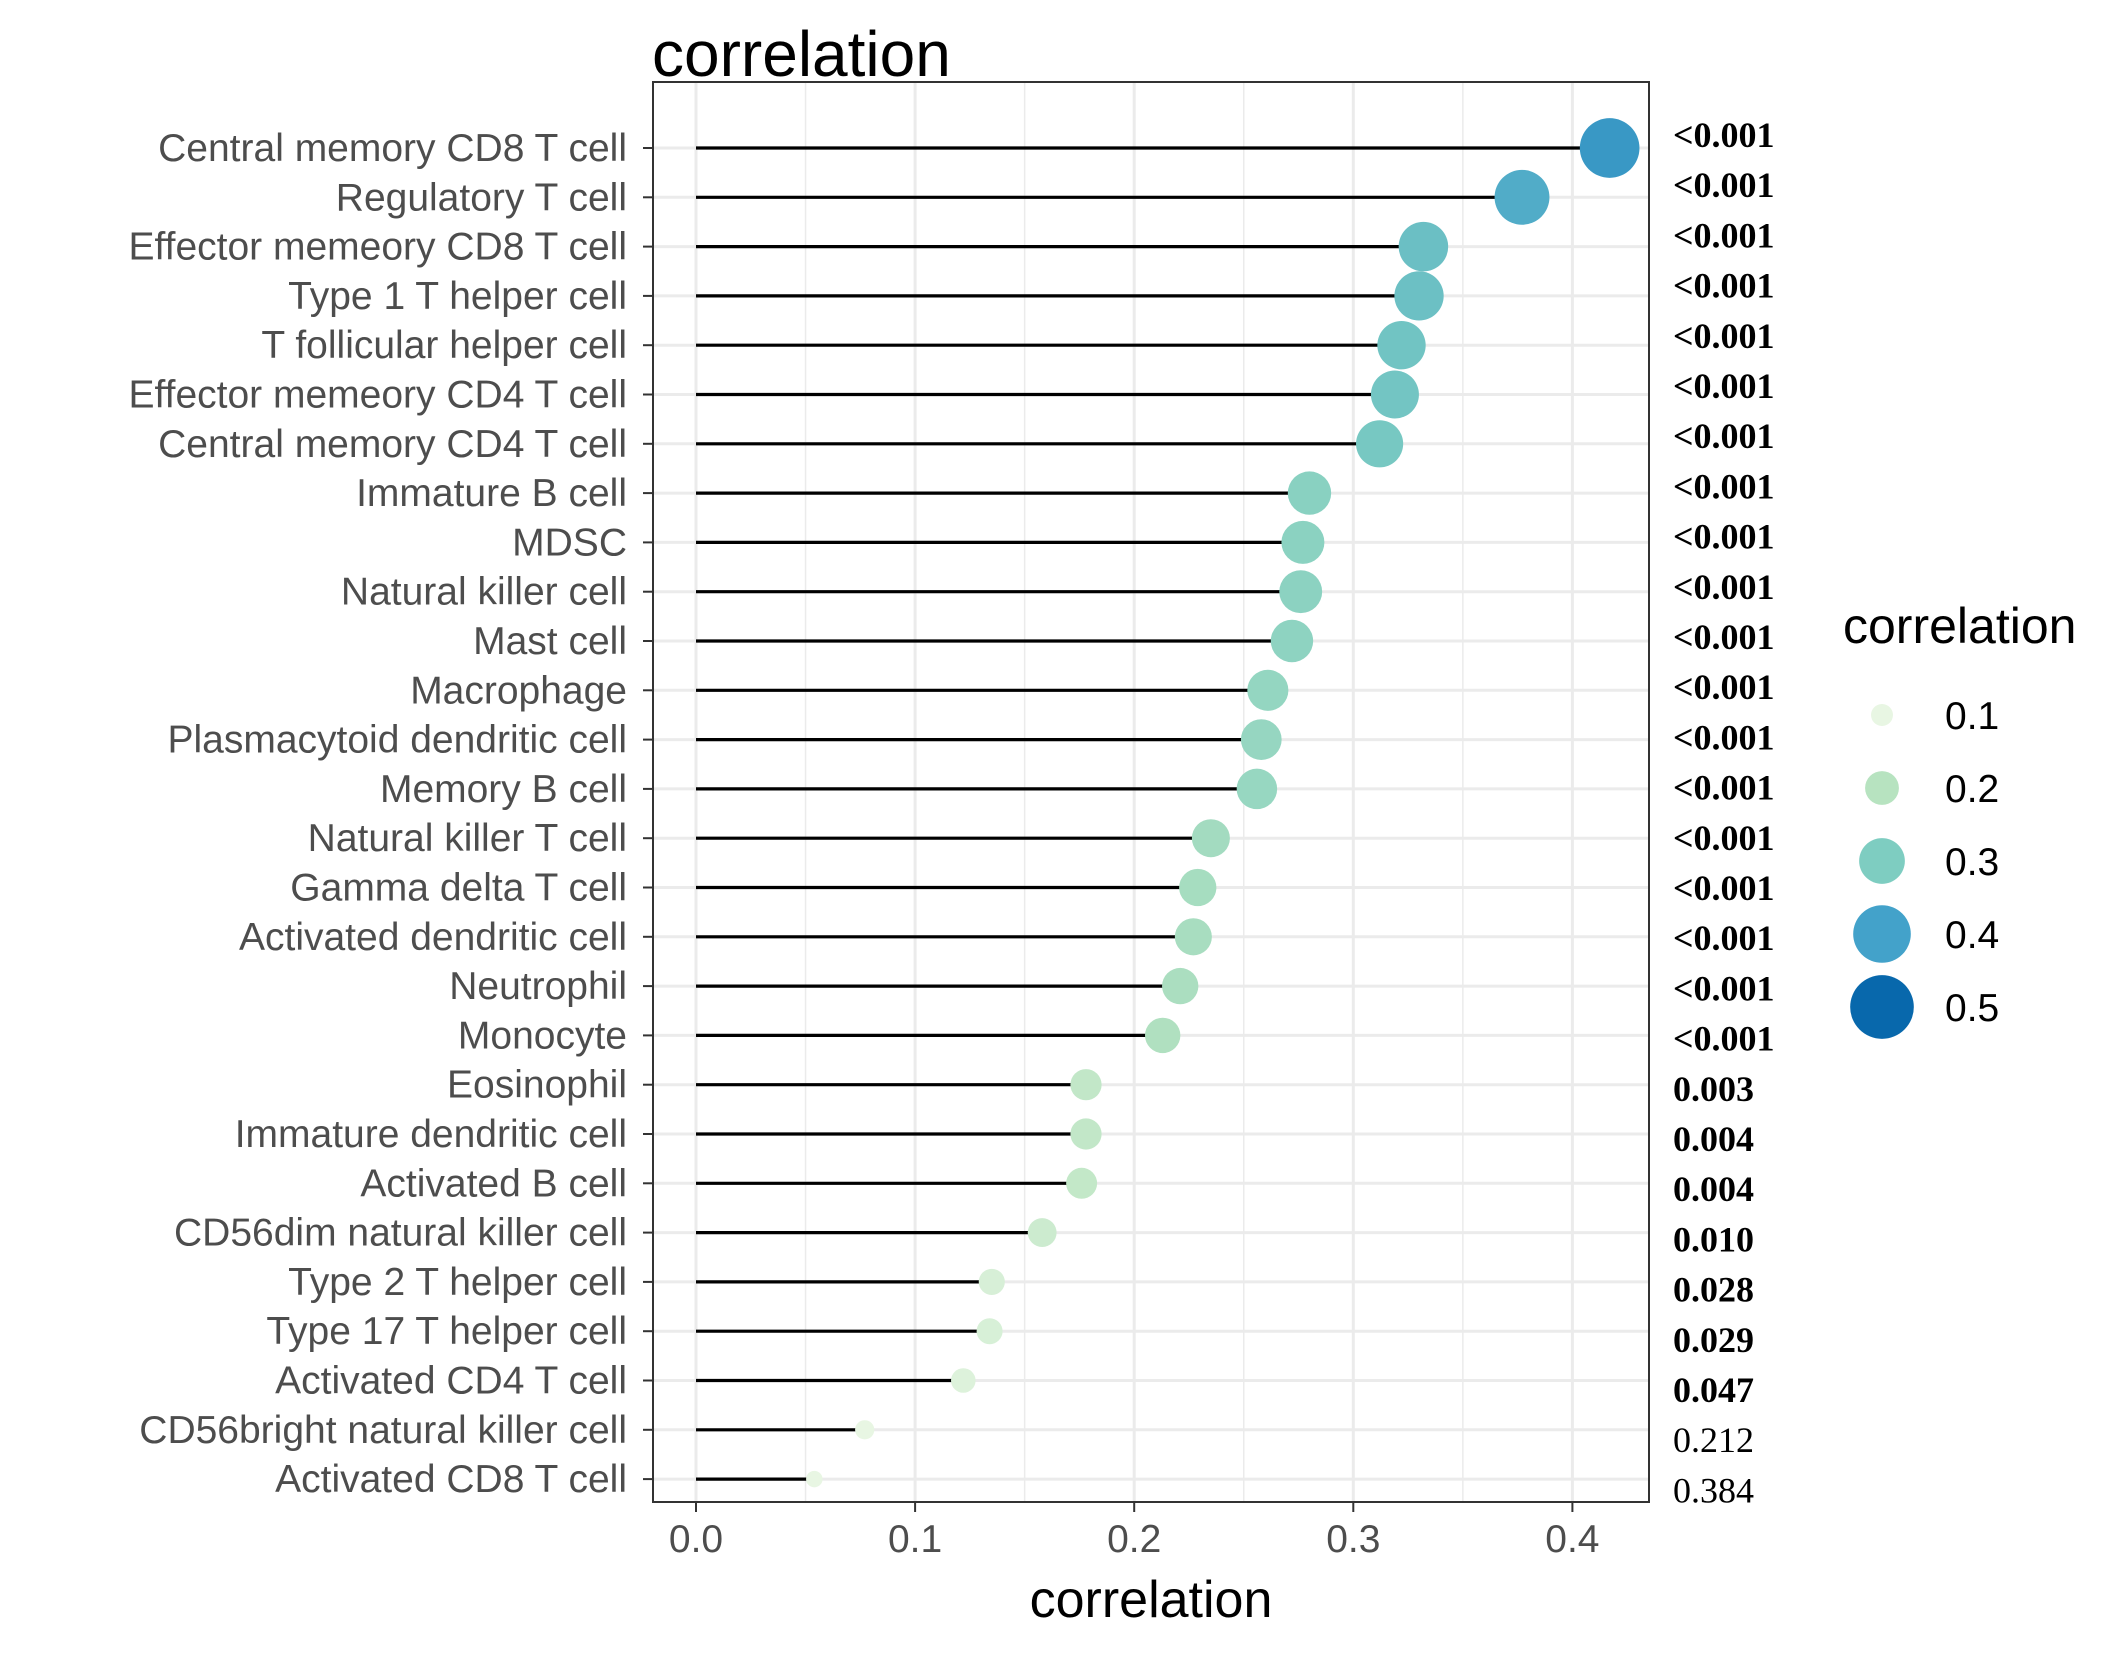 Image resolution: width=2124 pixels, height=1660 pixels. What do you see at coordinates (542, 1035) in the screenshot?
I see `y-tick-label: Monocyte` at bounding box center [542, 1035].